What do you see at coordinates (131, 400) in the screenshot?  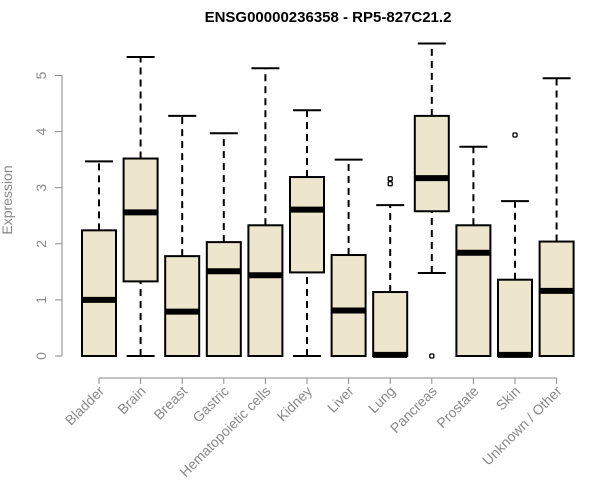 I see `x-tick-label: Brain` at bounding box center [131, 400].